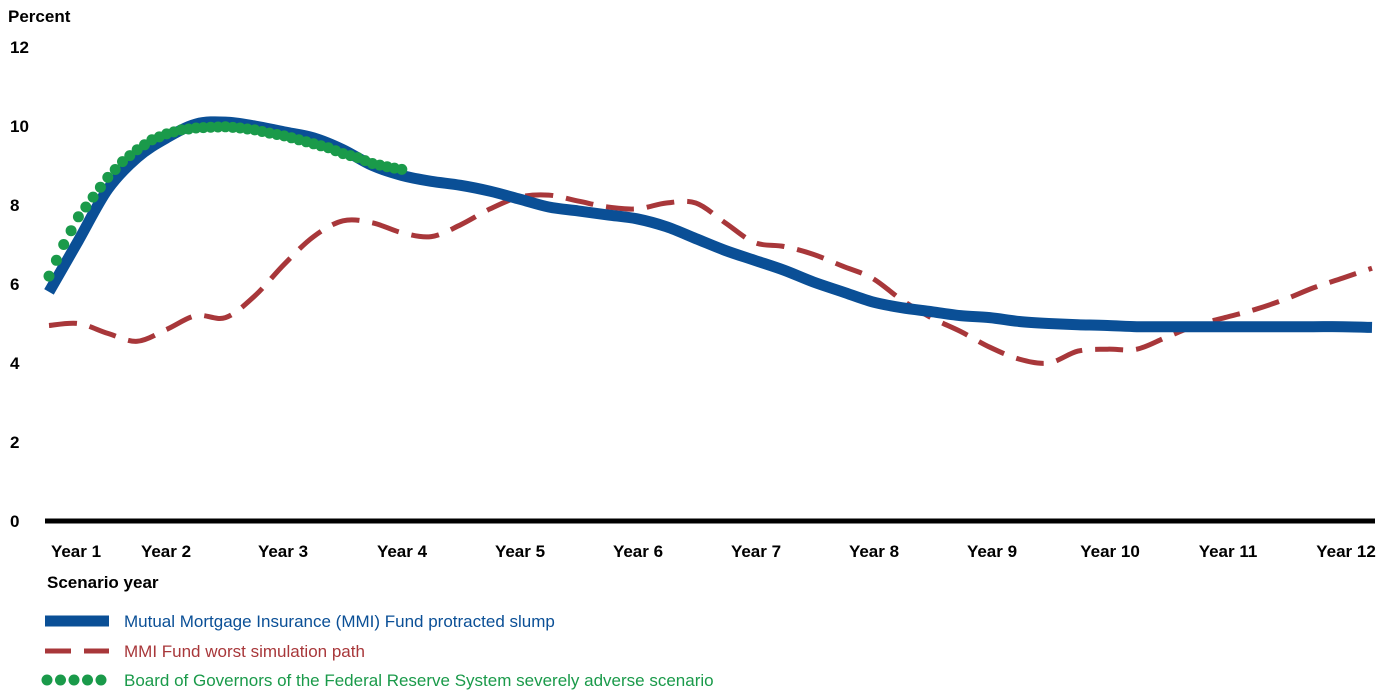 The image size is (1390, 692). What do you see at coordinates (14, 284) in the screenshot?
I see `y-tick-label: 6` at bounding box center [14, 284].